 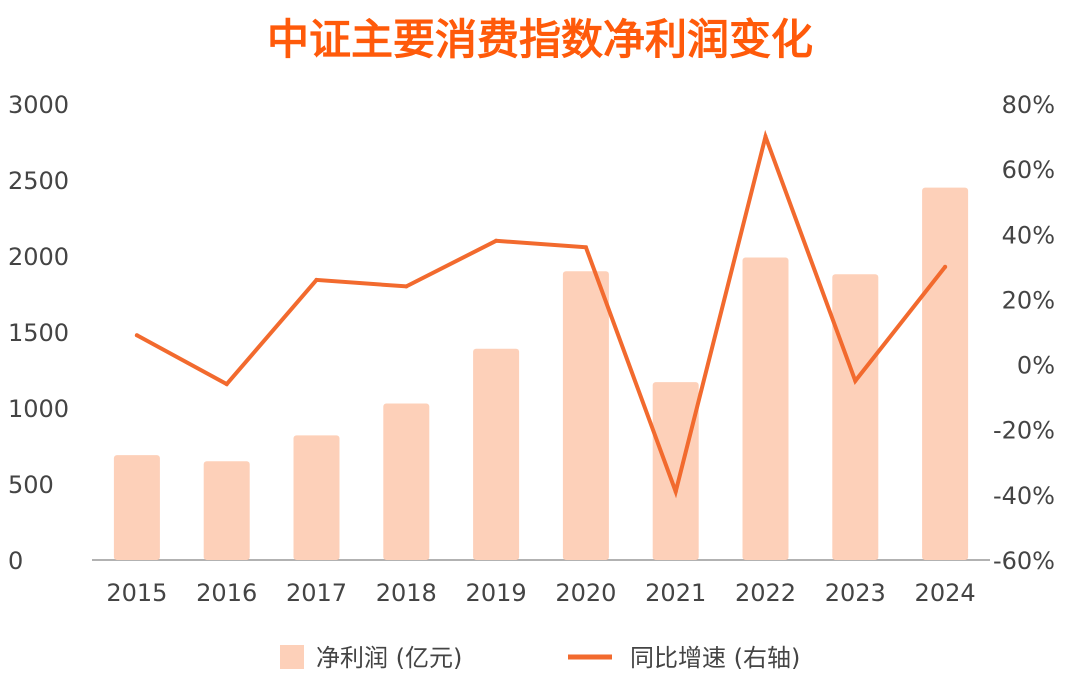 I want to click on x-axis-tick-label: 2024, so click(x=945, y=593).